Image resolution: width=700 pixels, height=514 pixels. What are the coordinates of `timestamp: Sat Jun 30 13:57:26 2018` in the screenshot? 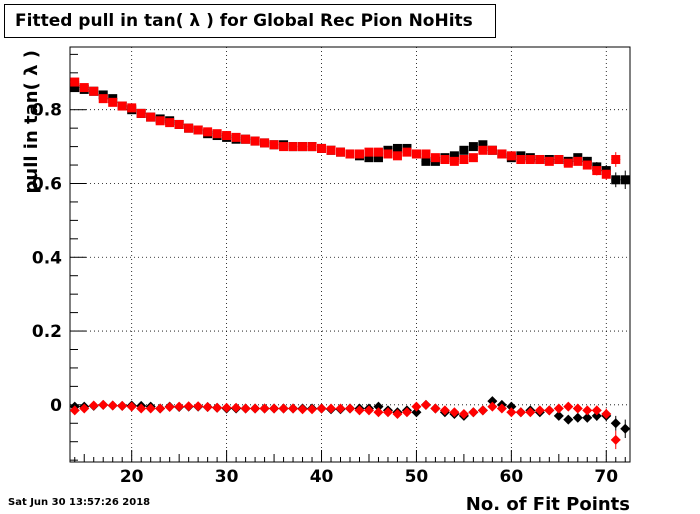 It's located at (79, 502).